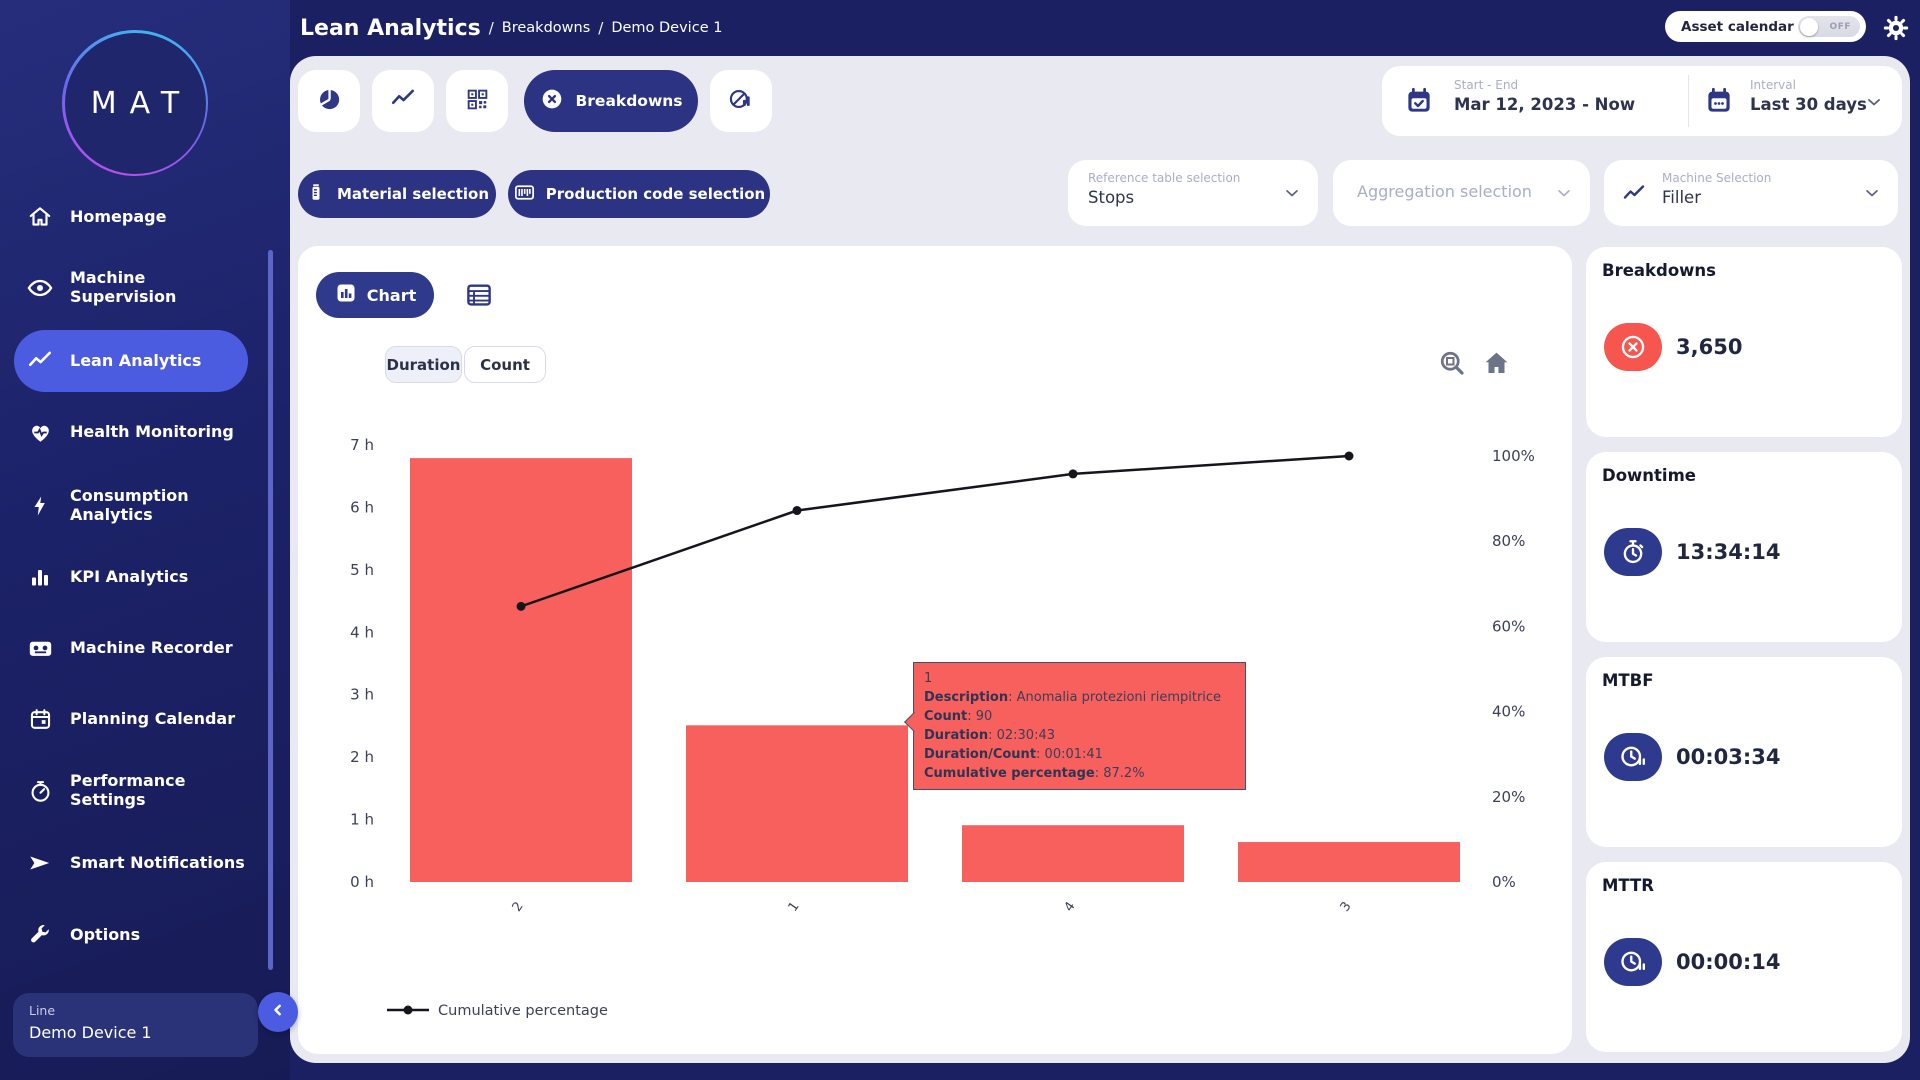 Image resolution: width=1920 pixels, height=1080 pixels. I want to click on svg-text: 5 h, so click(362, 570).